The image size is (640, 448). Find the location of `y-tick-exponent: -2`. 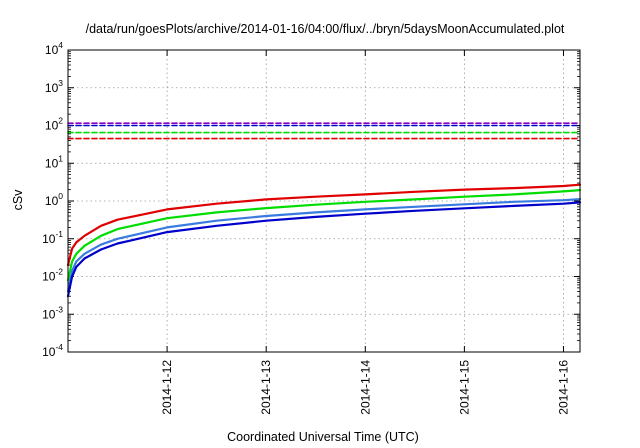

y-tick-exponent: -2 is located at coordinates (59, 272).